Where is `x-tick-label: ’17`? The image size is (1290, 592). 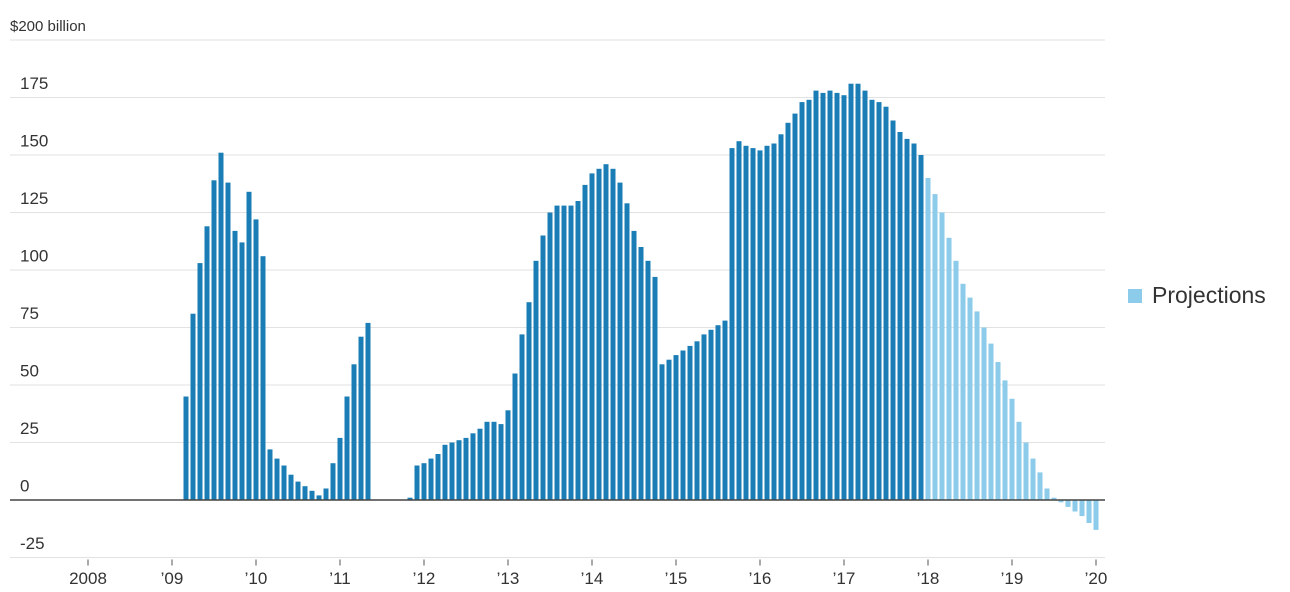
x-tick-label: ’17 is located at coordinates (844, 578).